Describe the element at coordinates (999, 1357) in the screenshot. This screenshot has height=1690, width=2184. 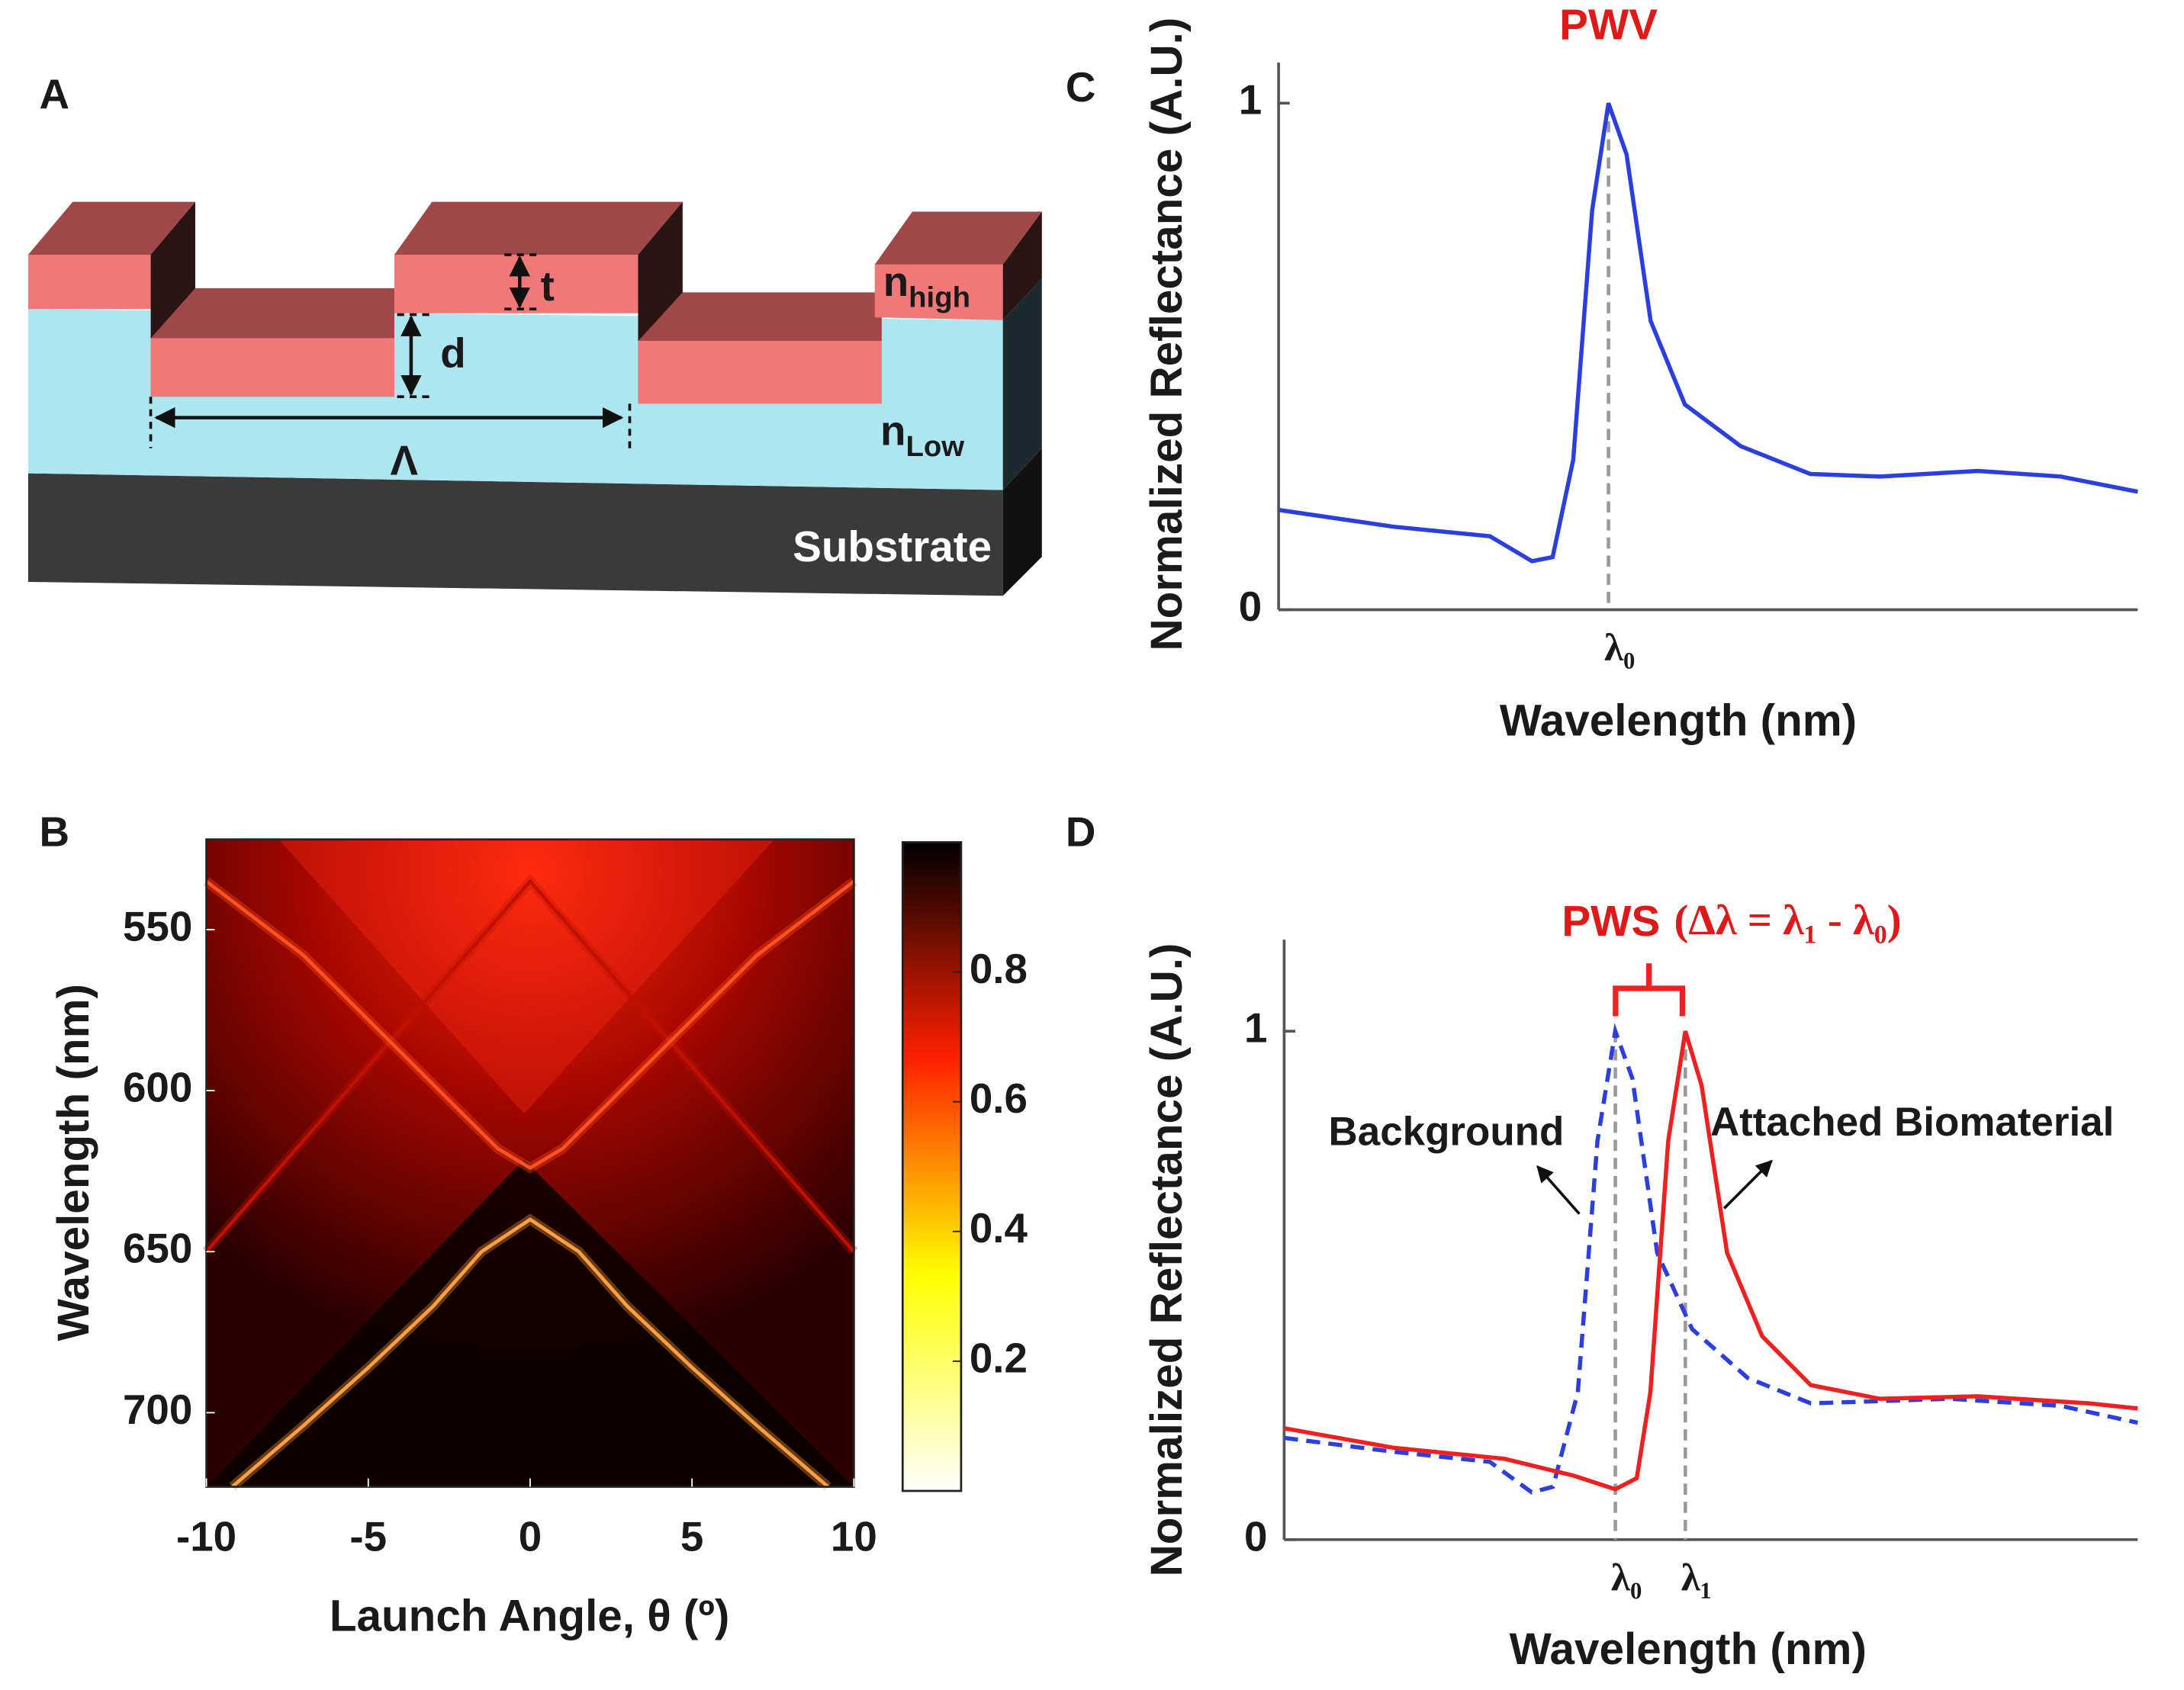
I see `colorbar-tick-label: 0.2` at that location.